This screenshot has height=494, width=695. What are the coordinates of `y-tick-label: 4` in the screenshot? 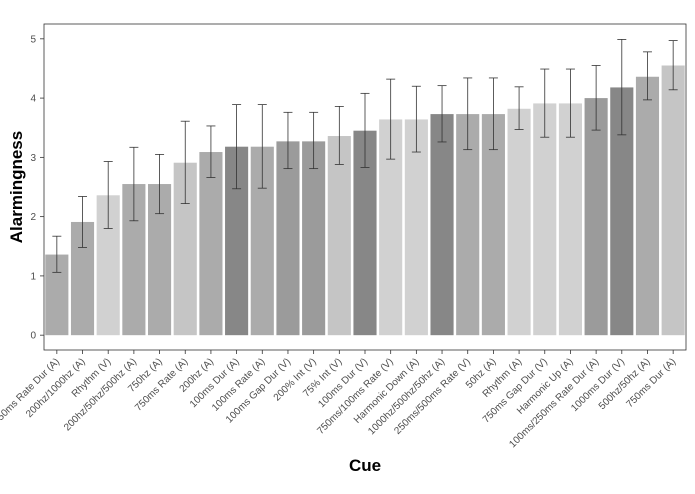 It's located at (33, 99).